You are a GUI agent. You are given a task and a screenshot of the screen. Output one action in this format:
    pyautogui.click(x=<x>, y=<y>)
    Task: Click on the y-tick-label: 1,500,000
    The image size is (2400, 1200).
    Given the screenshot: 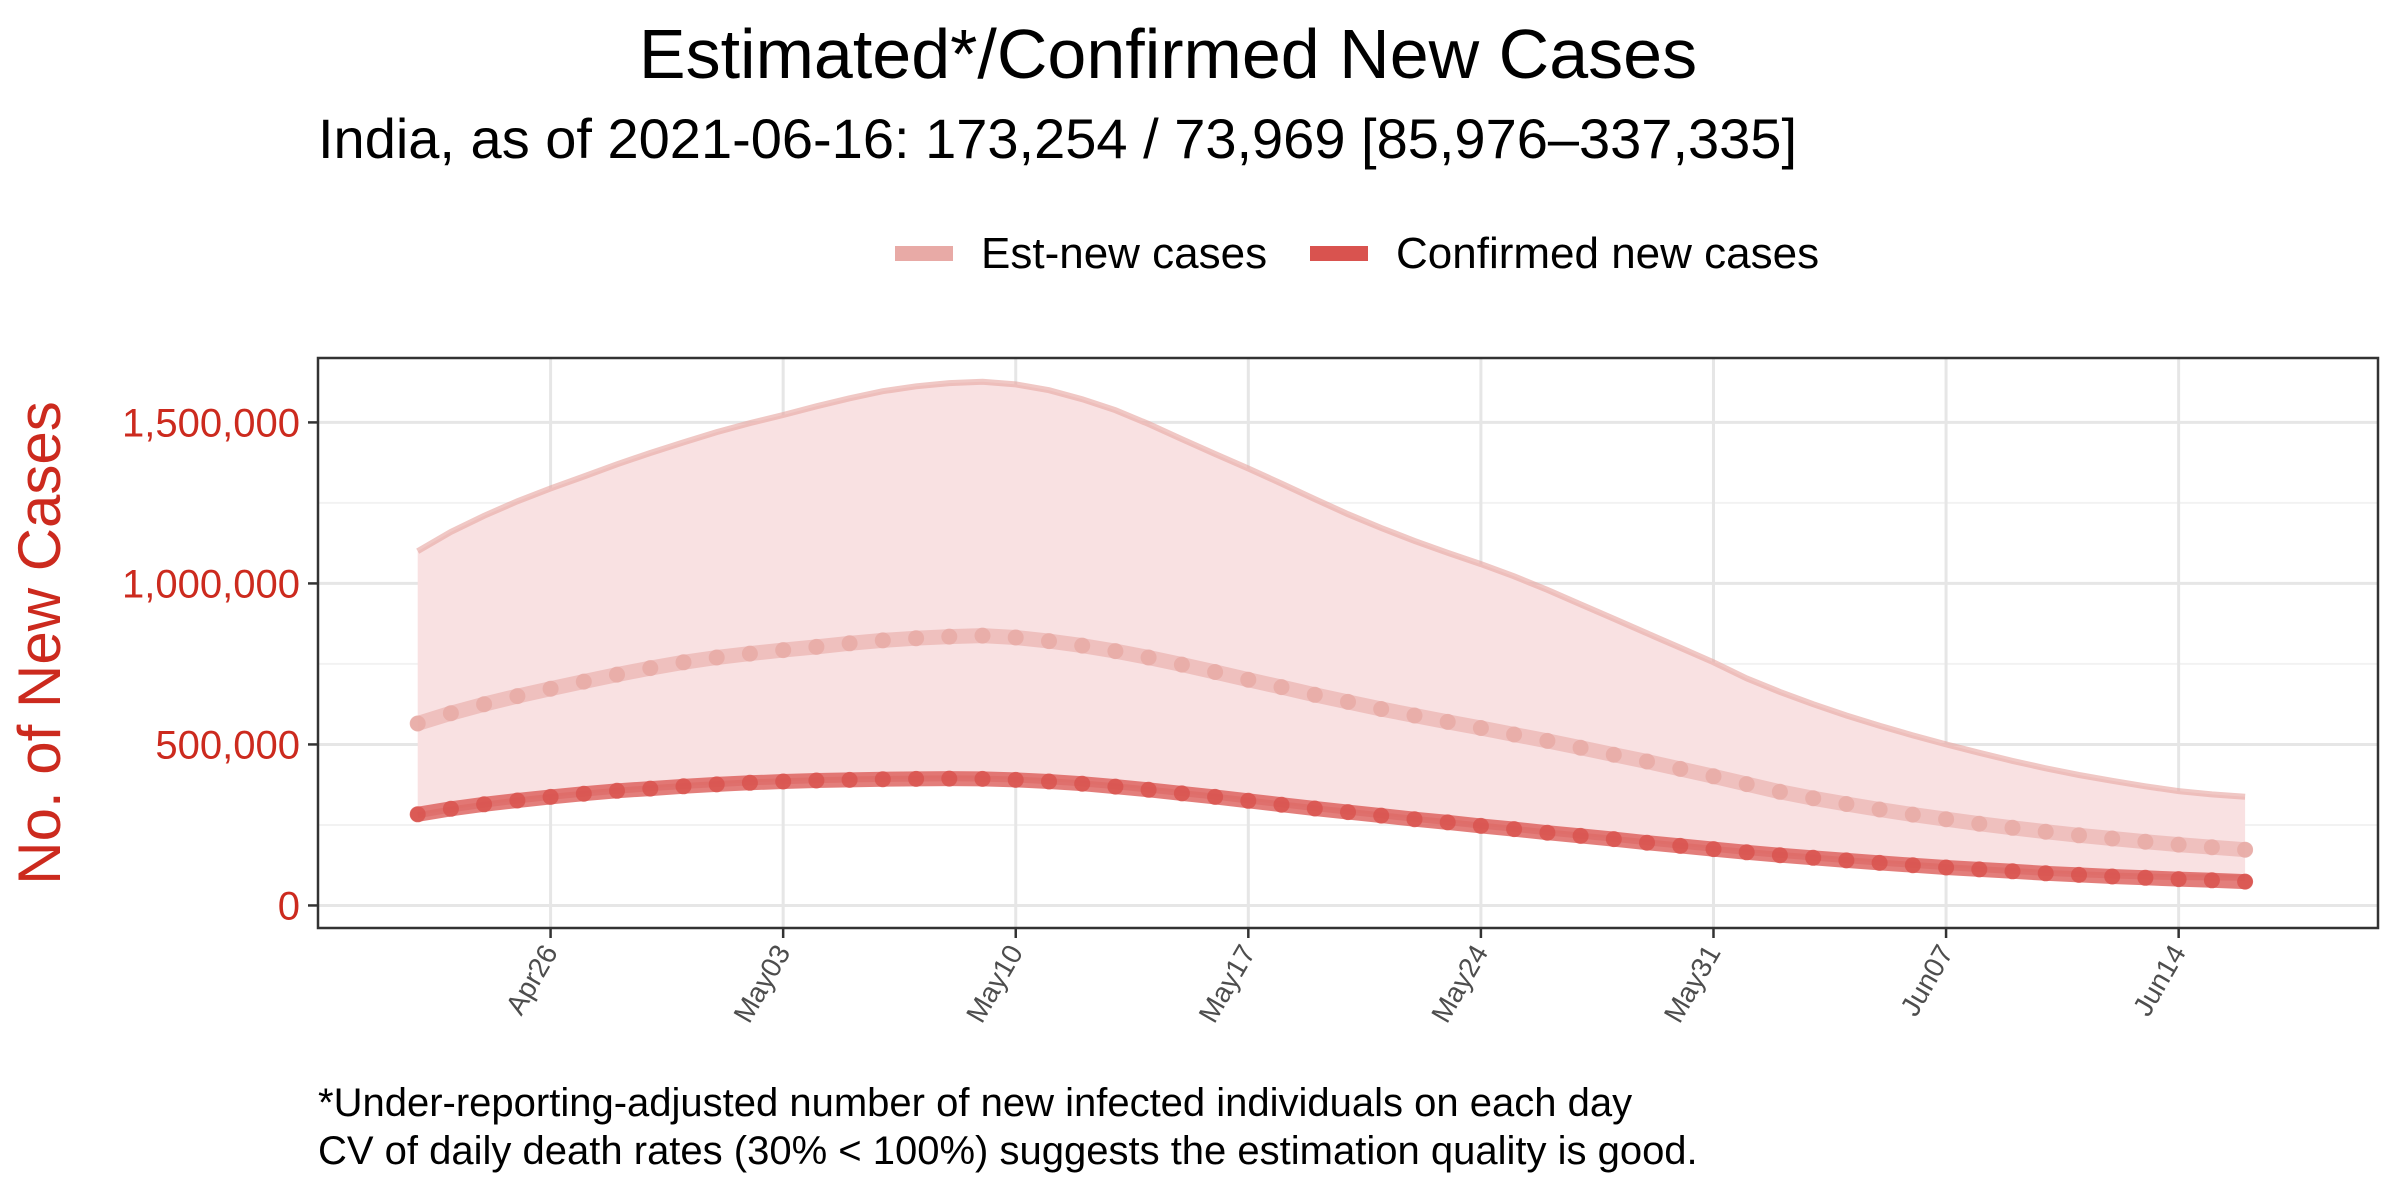 What is the action you would take?
    pyautogui.click(x=211, y=423)
    